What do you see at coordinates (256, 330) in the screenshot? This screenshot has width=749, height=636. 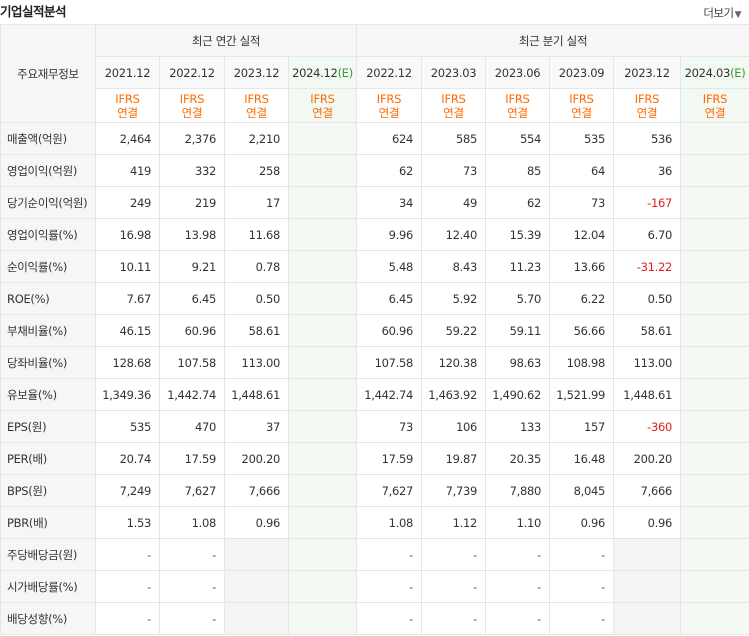 I see `table-cell: 58.61` at bounding box center [256, 330].